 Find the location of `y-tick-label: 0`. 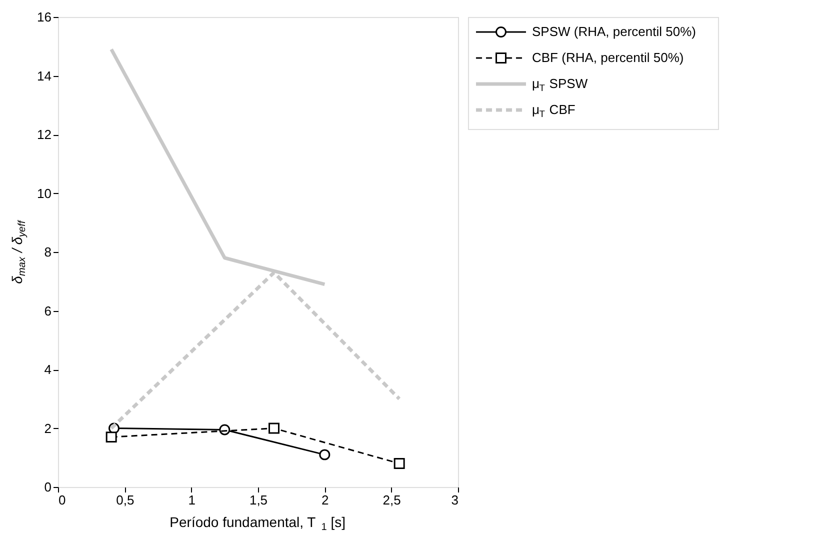

y-tick-label: 0 is located at coordinates (48, 487).